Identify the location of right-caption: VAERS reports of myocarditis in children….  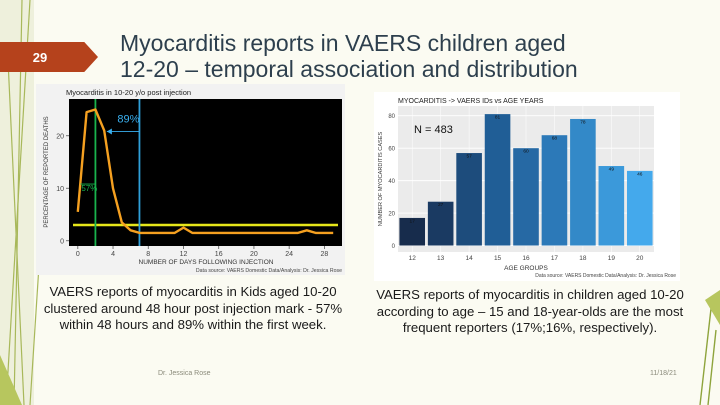
(530, 311).